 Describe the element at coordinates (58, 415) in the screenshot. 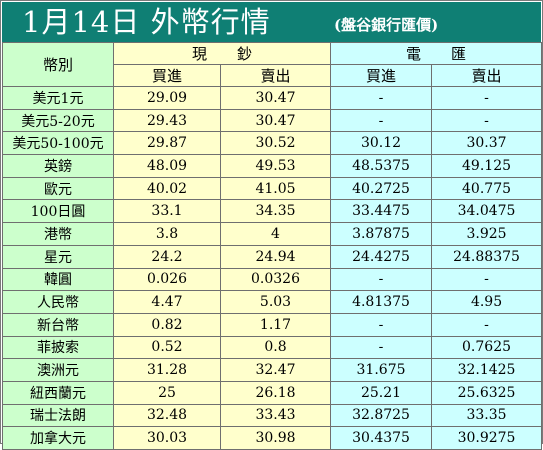

I see `currency-cell: 瑞士法朗` at that location.